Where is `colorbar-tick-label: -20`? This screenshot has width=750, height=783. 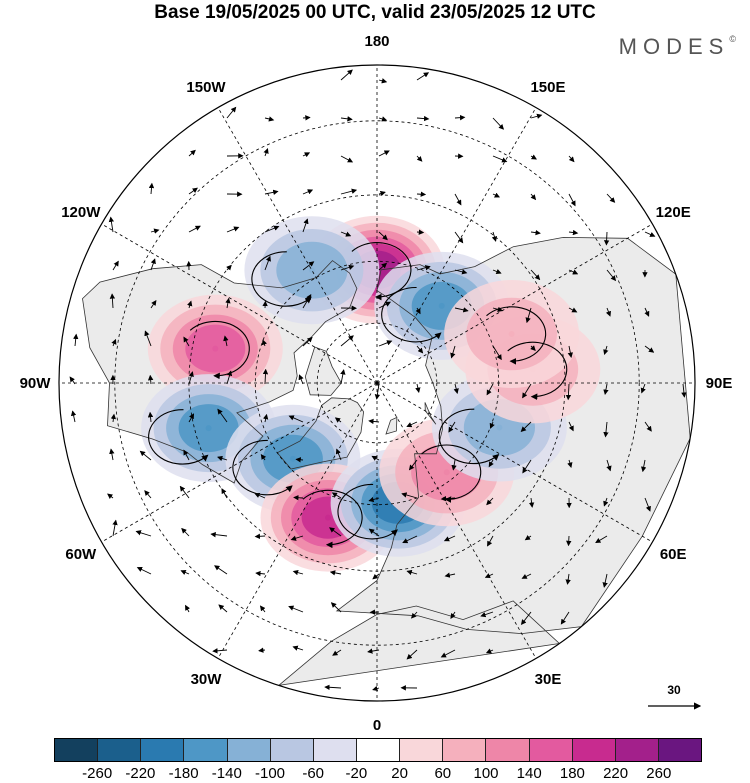
colorbar-tick-label: -20 is located at coordinates (356, 773).